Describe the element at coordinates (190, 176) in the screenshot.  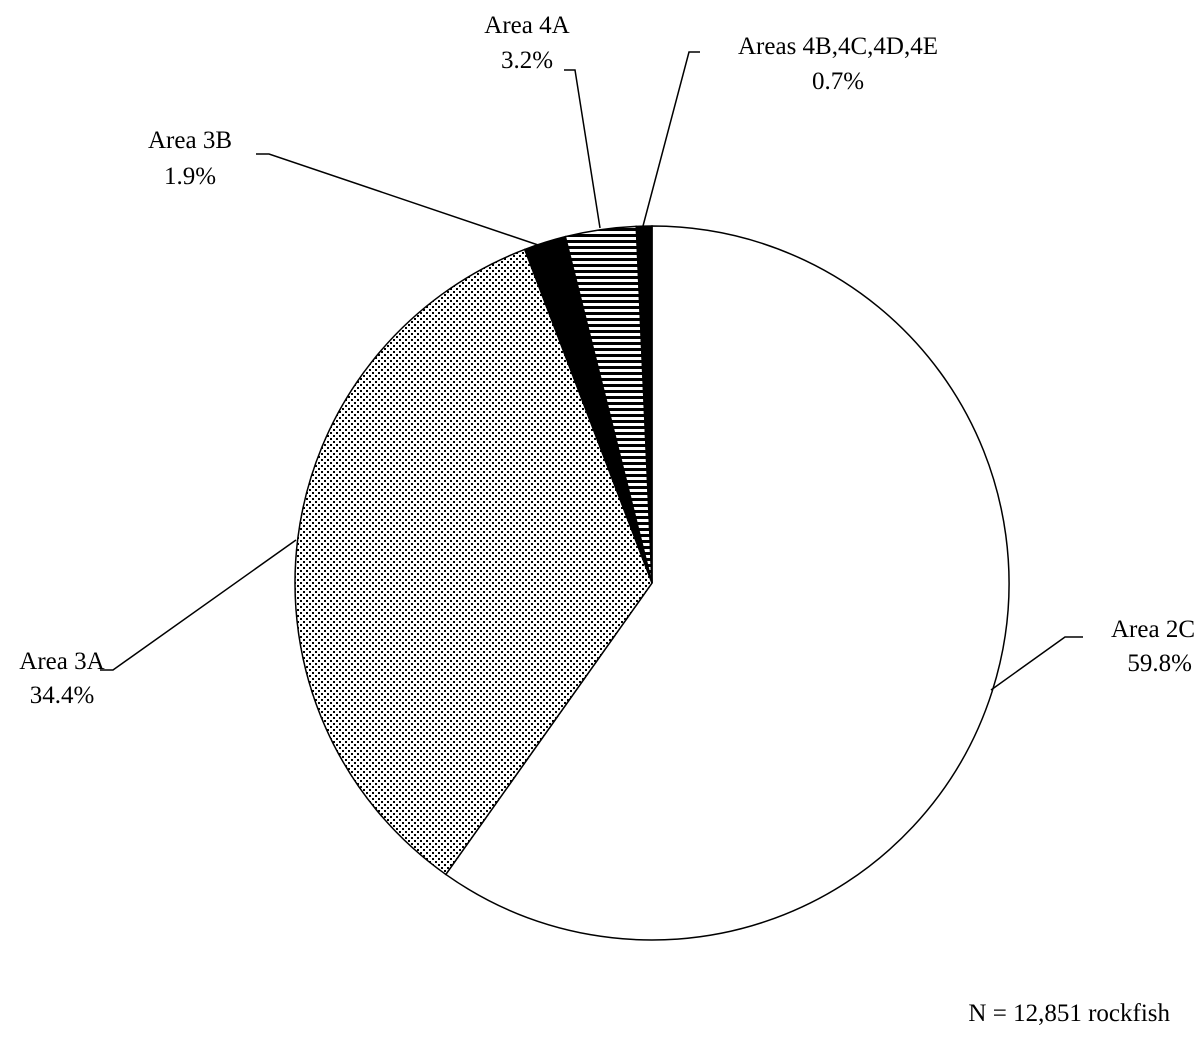
I see `slice-value-label-area-3b: 1.9%` at that location.